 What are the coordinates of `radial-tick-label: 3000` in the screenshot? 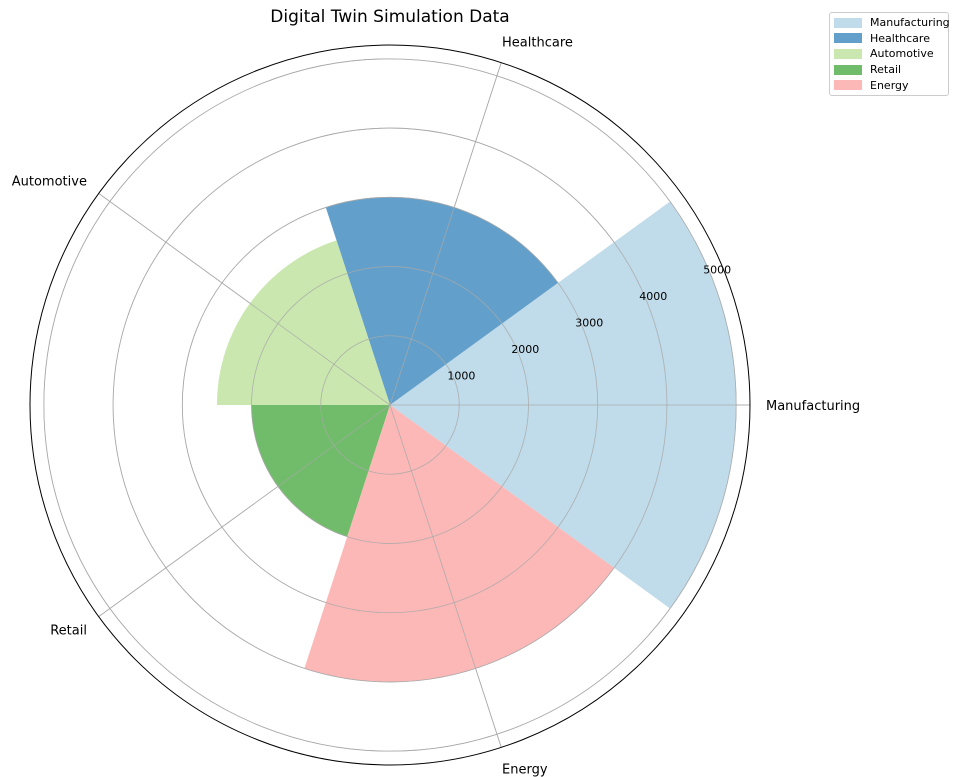 It's located at (589, 322).